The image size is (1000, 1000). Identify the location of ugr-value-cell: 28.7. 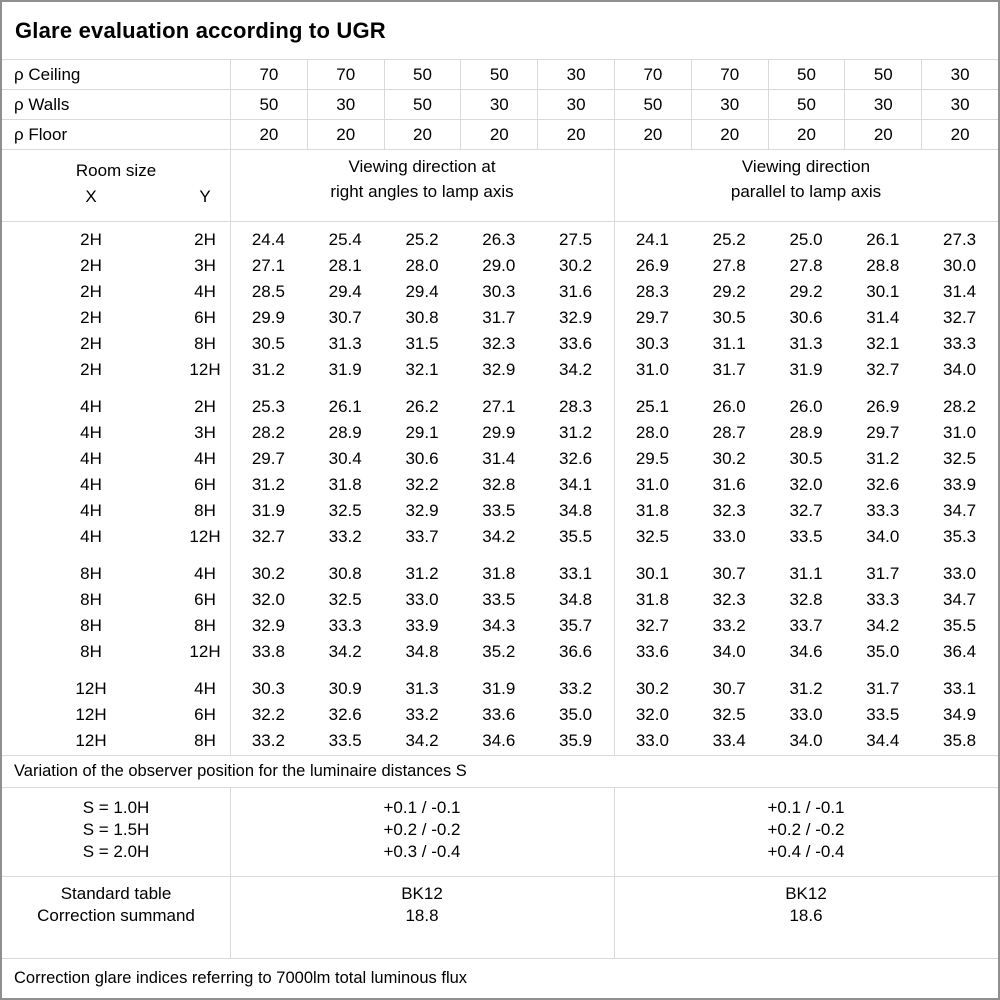
(729, 432).